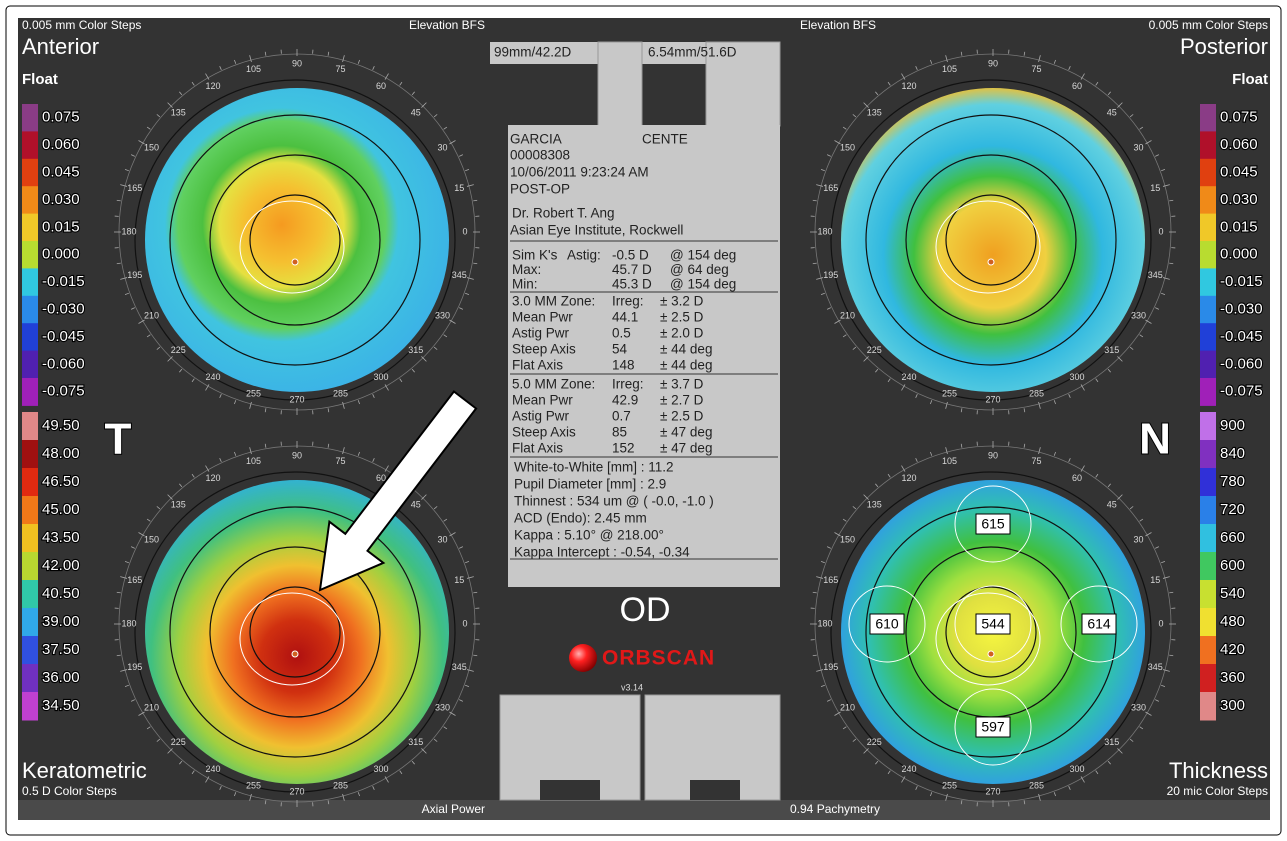 This screenshot has height=841, width=1287. I want to click on dial-label: 0, so click(1160, 623).